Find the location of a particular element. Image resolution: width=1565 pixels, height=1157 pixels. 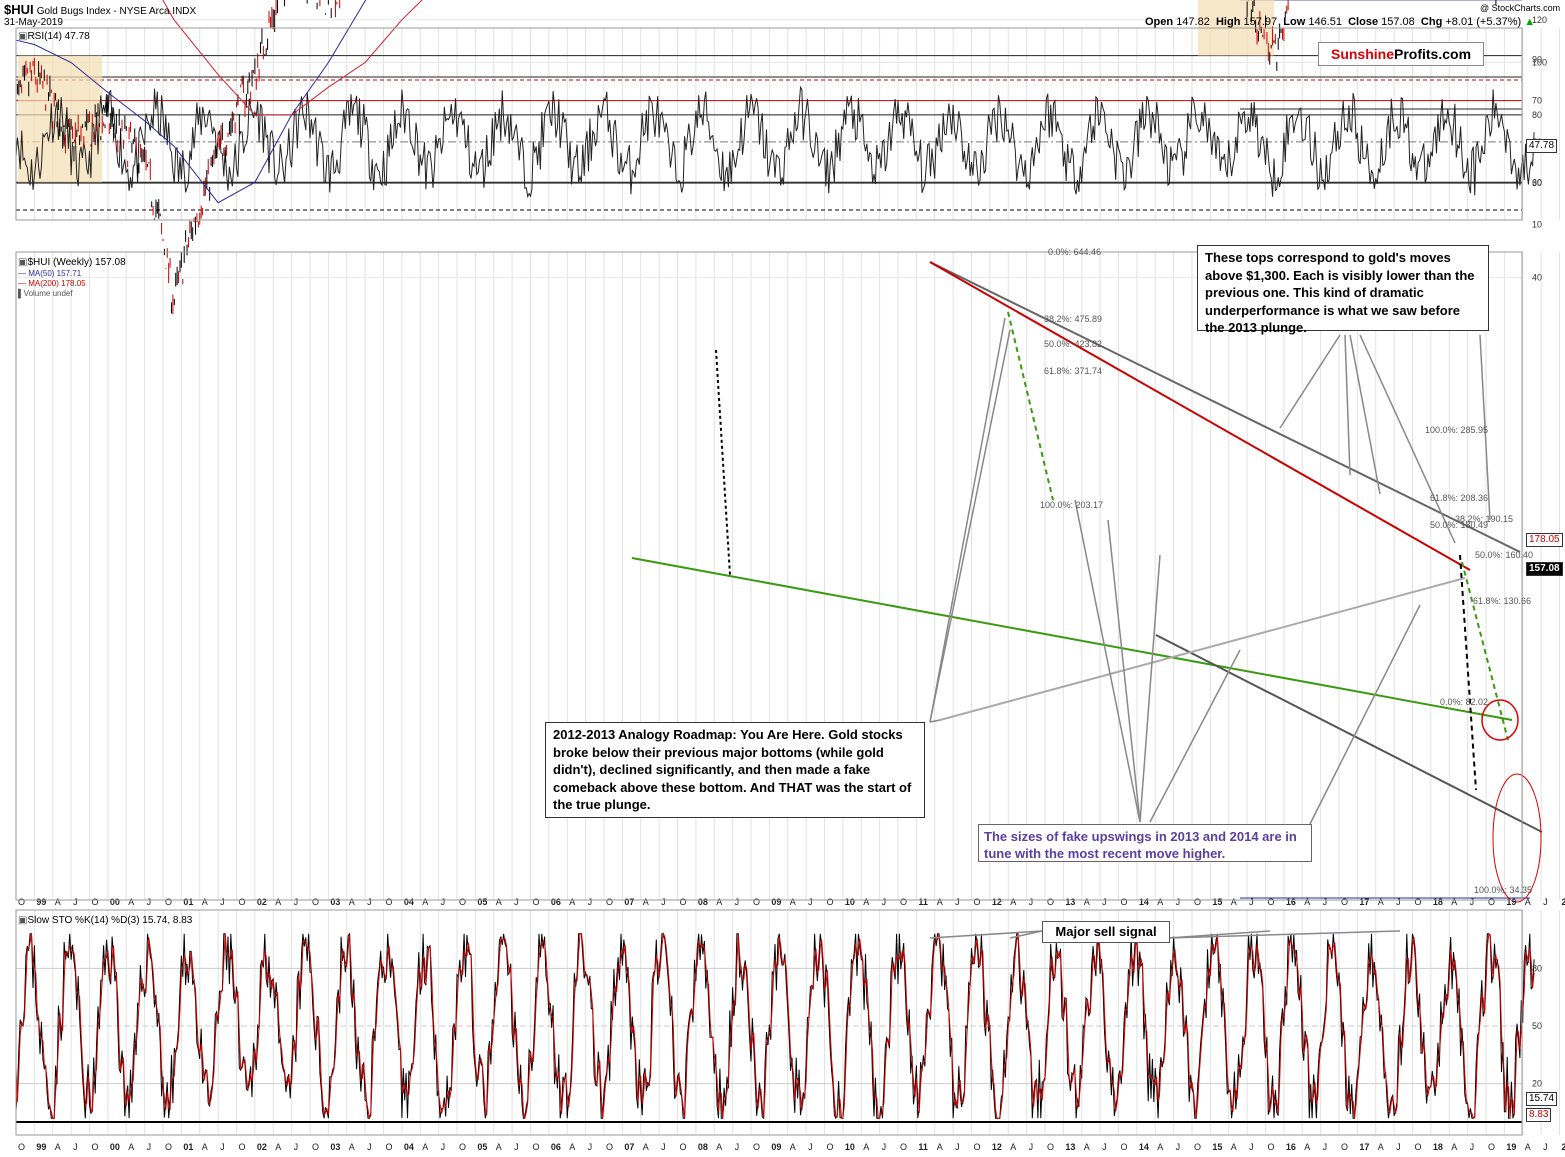

major-sell-signal-label: Major sell signal is located at coordinates (1106, 932).